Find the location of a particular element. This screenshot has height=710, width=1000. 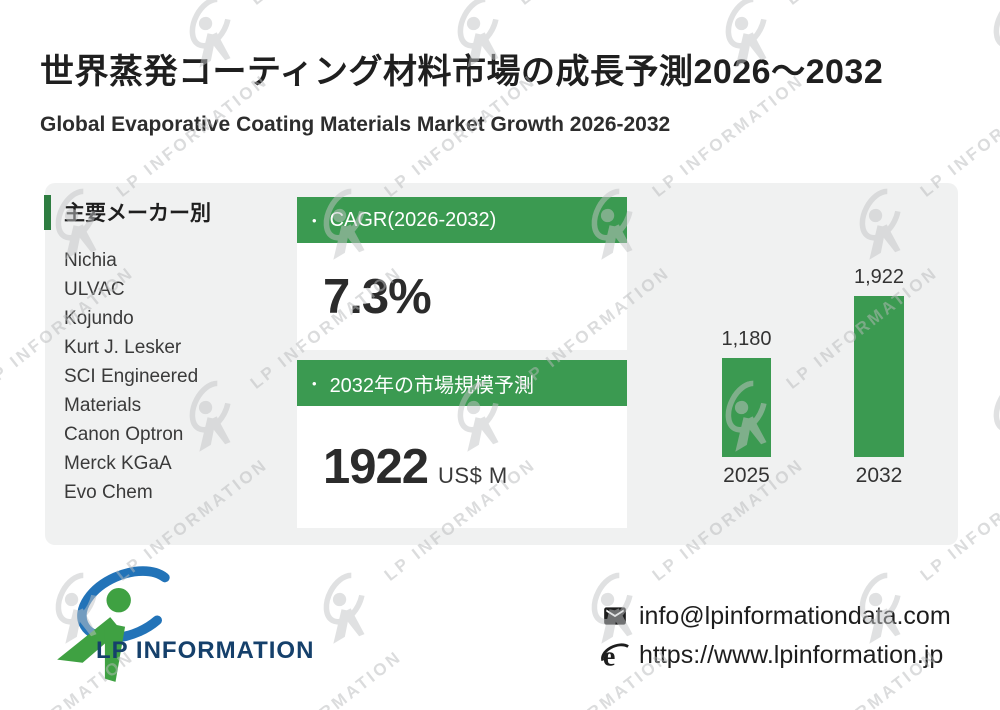

bar-2025 is located at coordinates (746, 407).